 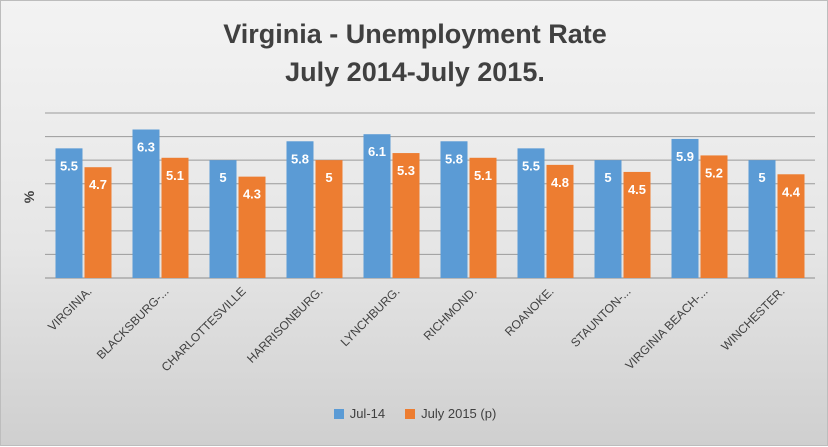 What do you see at coordinates (370, 316) in the screenshot?
I see `category-label: LYNCHBURG.` at bounding box center [370, 316].